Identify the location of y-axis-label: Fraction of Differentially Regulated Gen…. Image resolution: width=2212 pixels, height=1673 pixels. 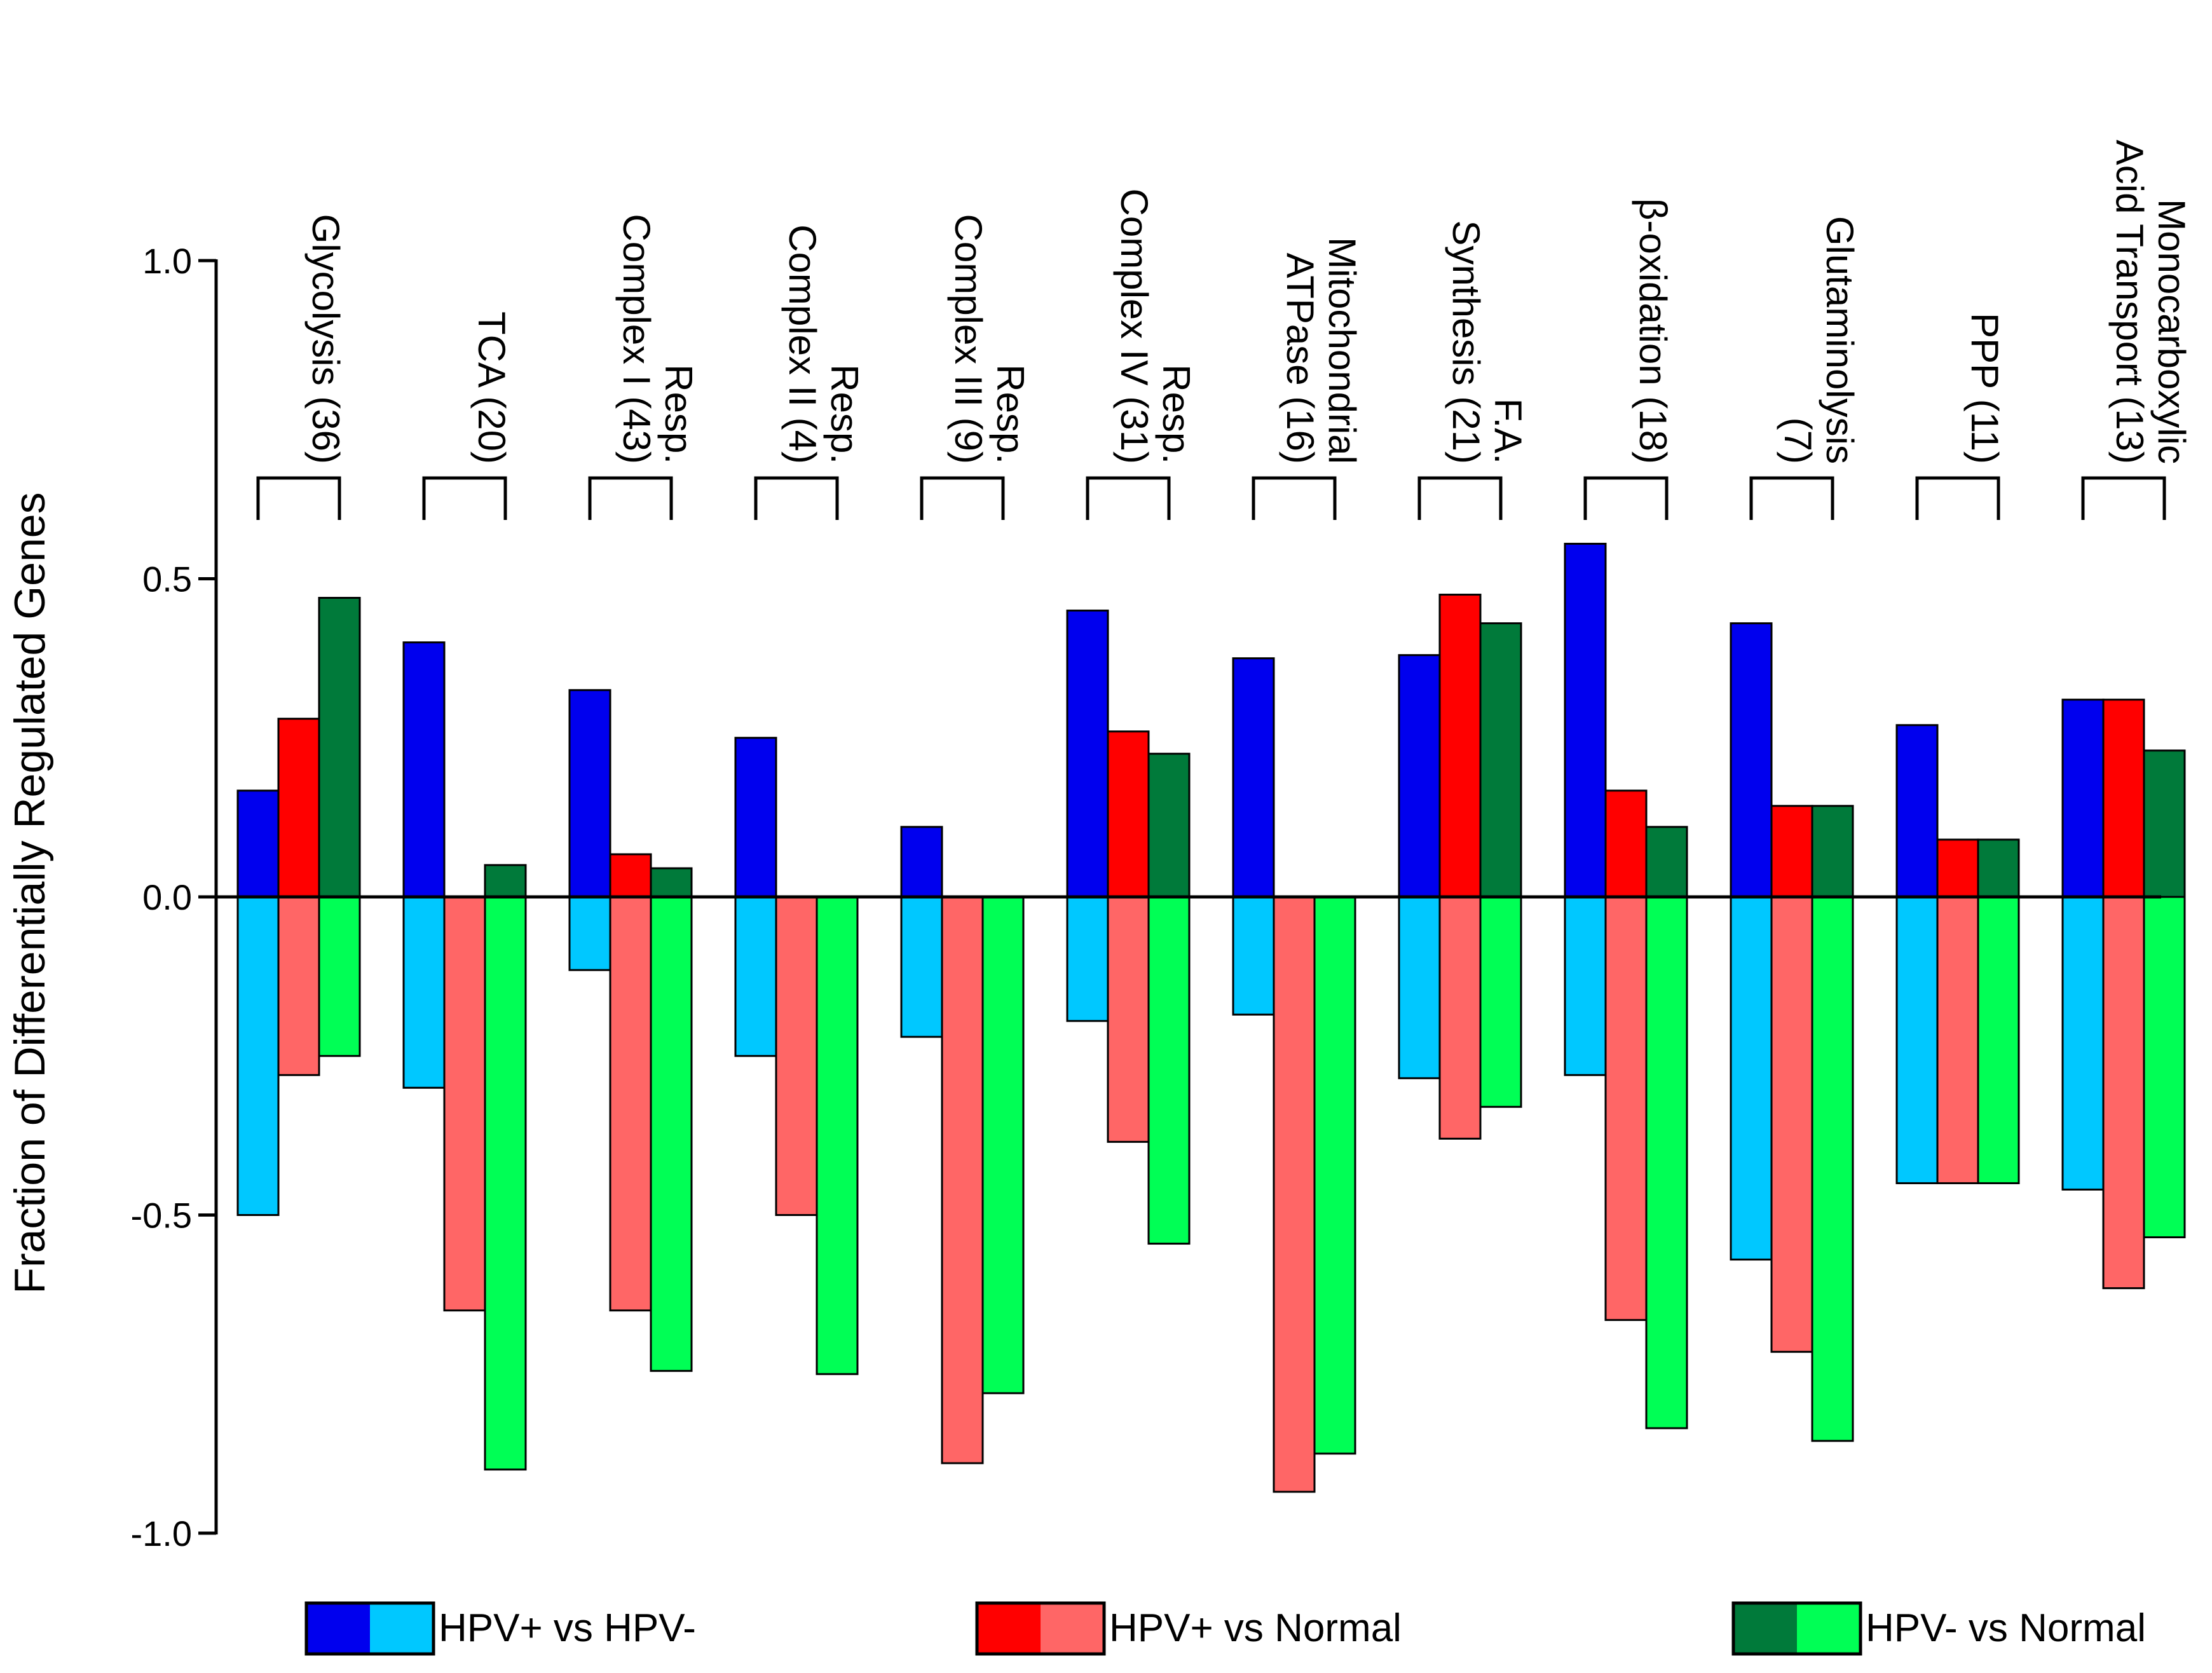
(30, 893).